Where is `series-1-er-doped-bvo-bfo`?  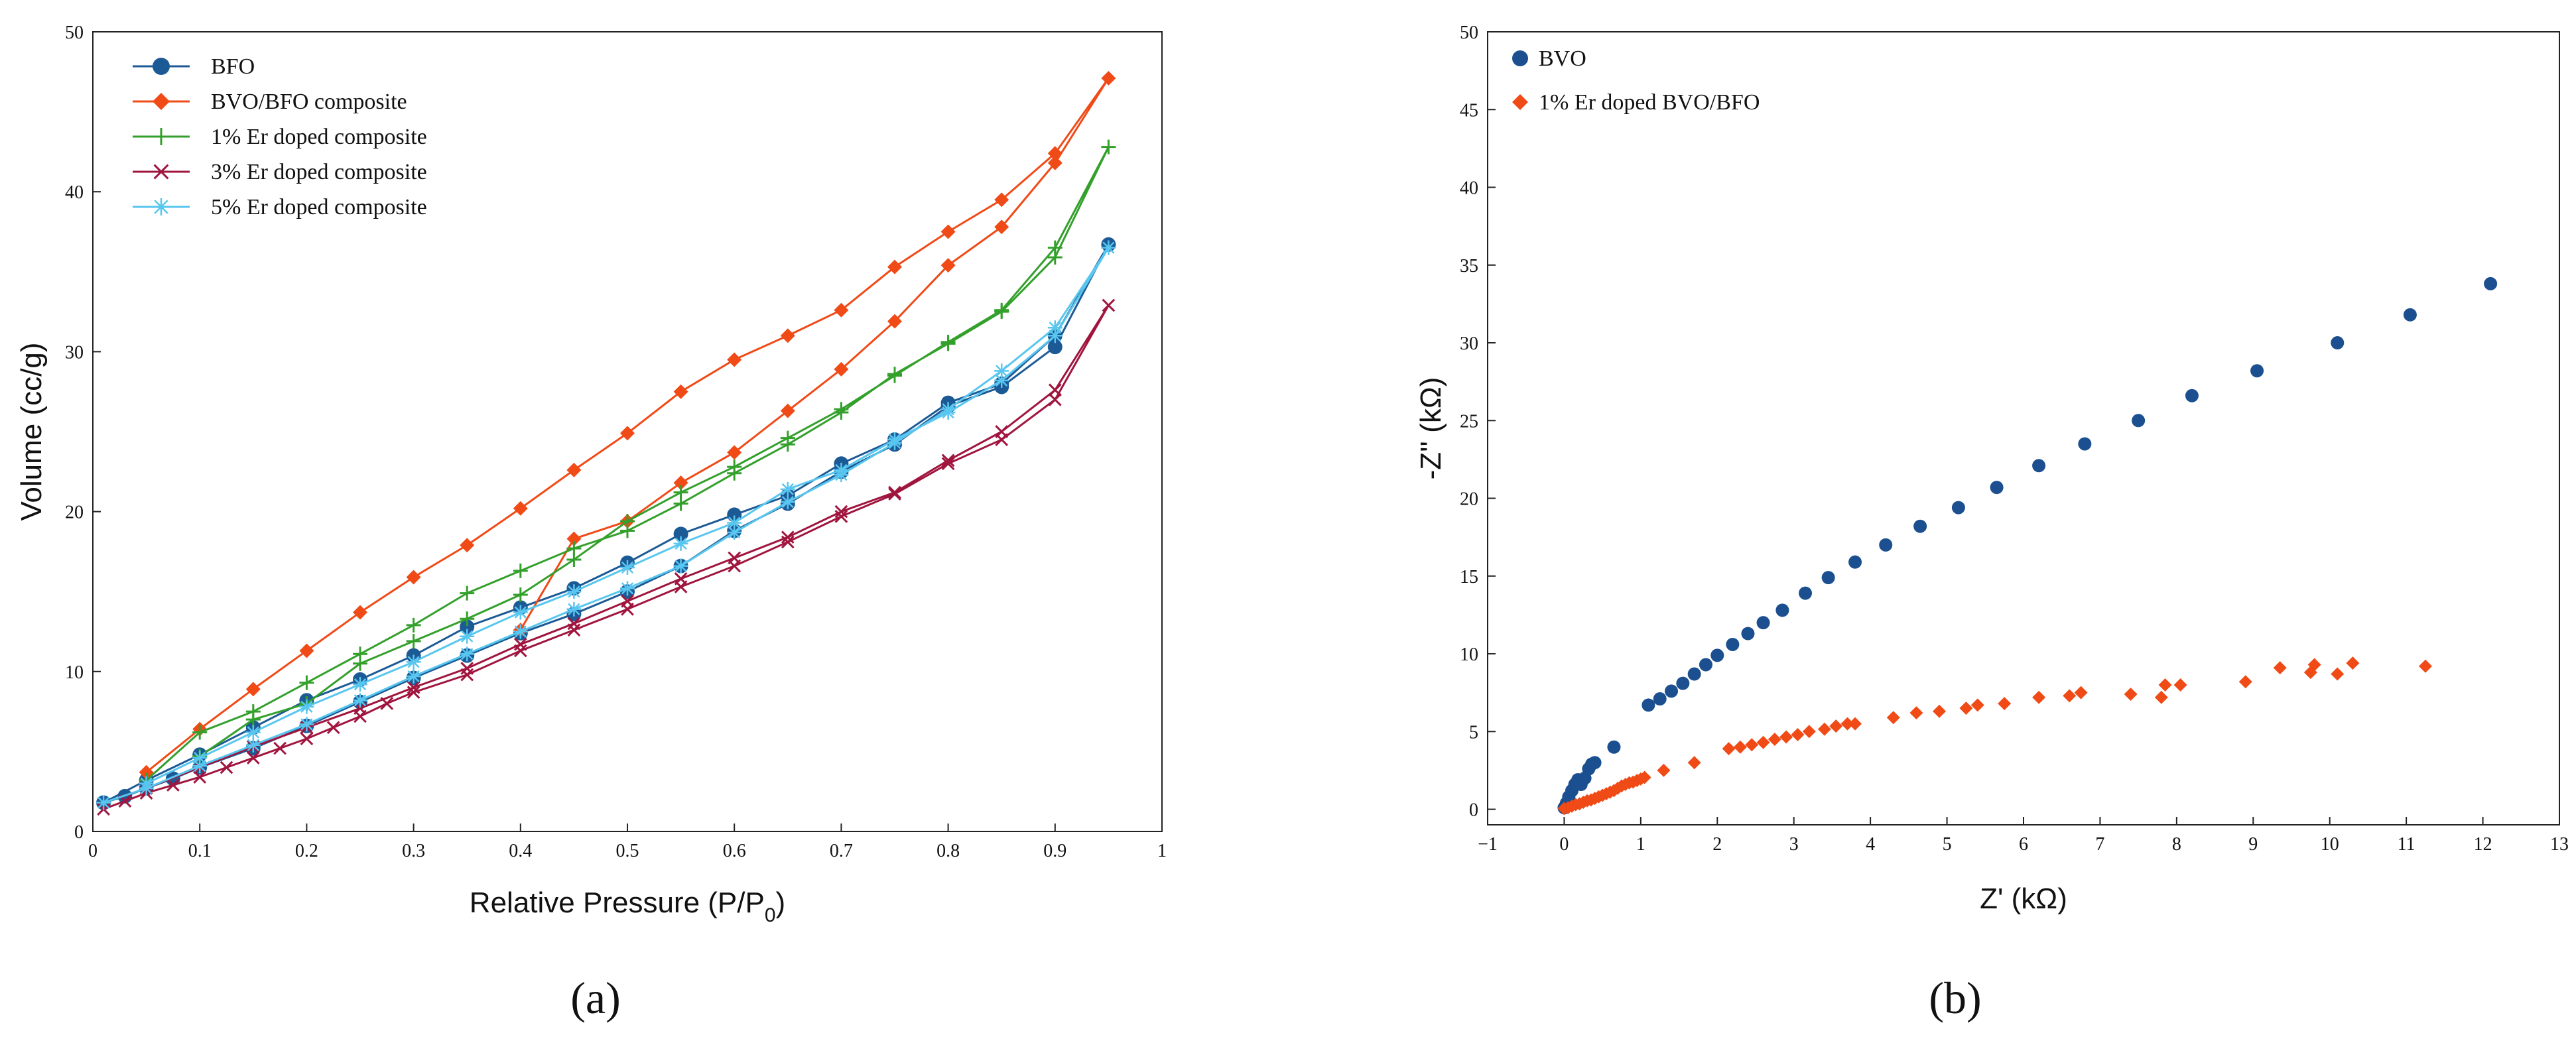 series-1-er-doped-bvo-bfo is located at coordinates (1995, 736).